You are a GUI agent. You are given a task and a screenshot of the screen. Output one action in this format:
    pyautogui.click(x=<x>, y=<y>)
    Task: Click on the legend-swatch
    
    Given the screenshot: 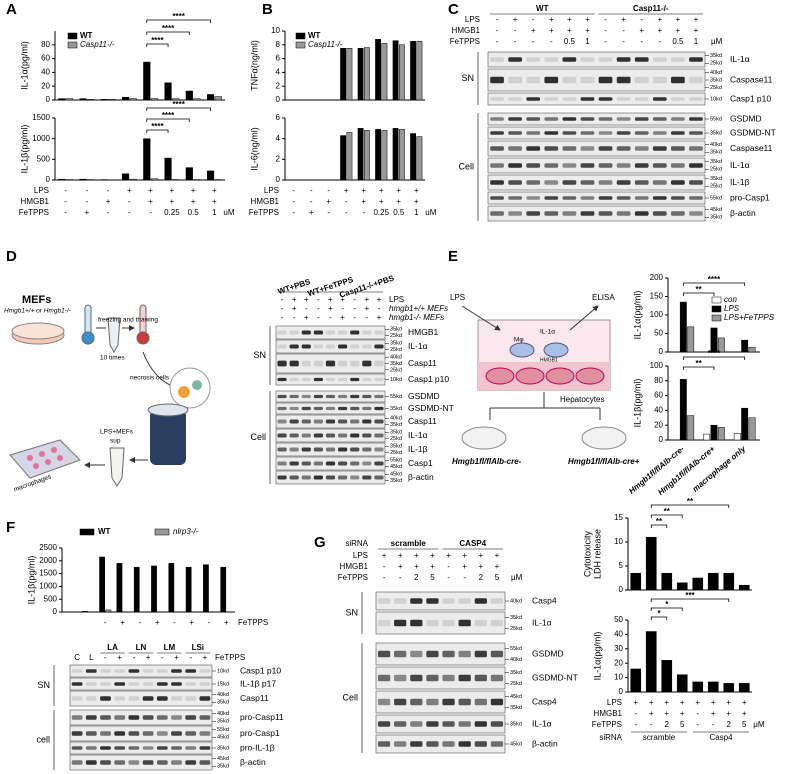 What is the action you would take?
    pyautogui.click(x=72, y=45)
    